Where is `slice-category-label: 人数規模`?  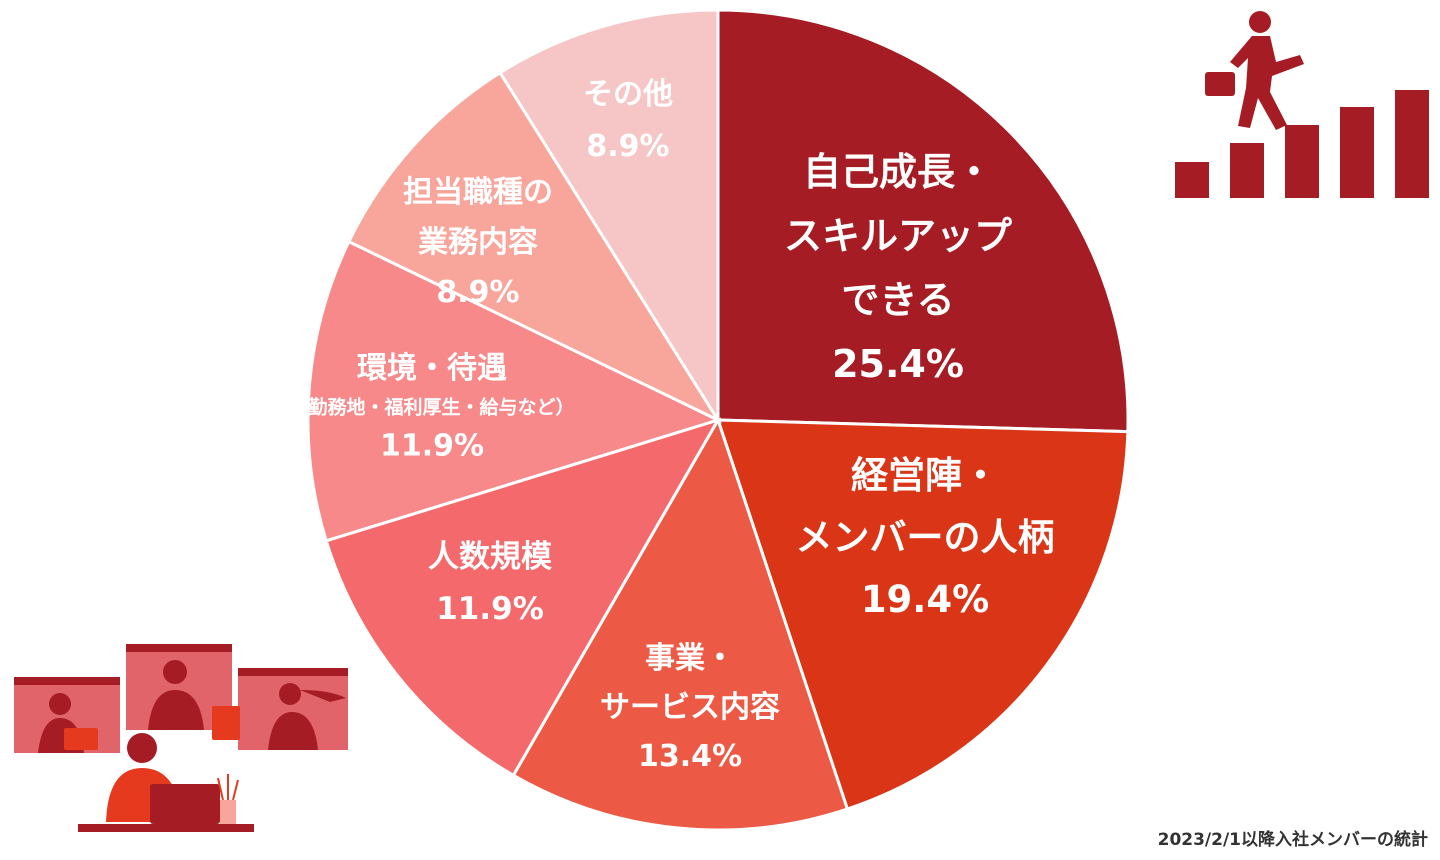 slice-category-label: 人数規模 is located at coordinates (490, 557).